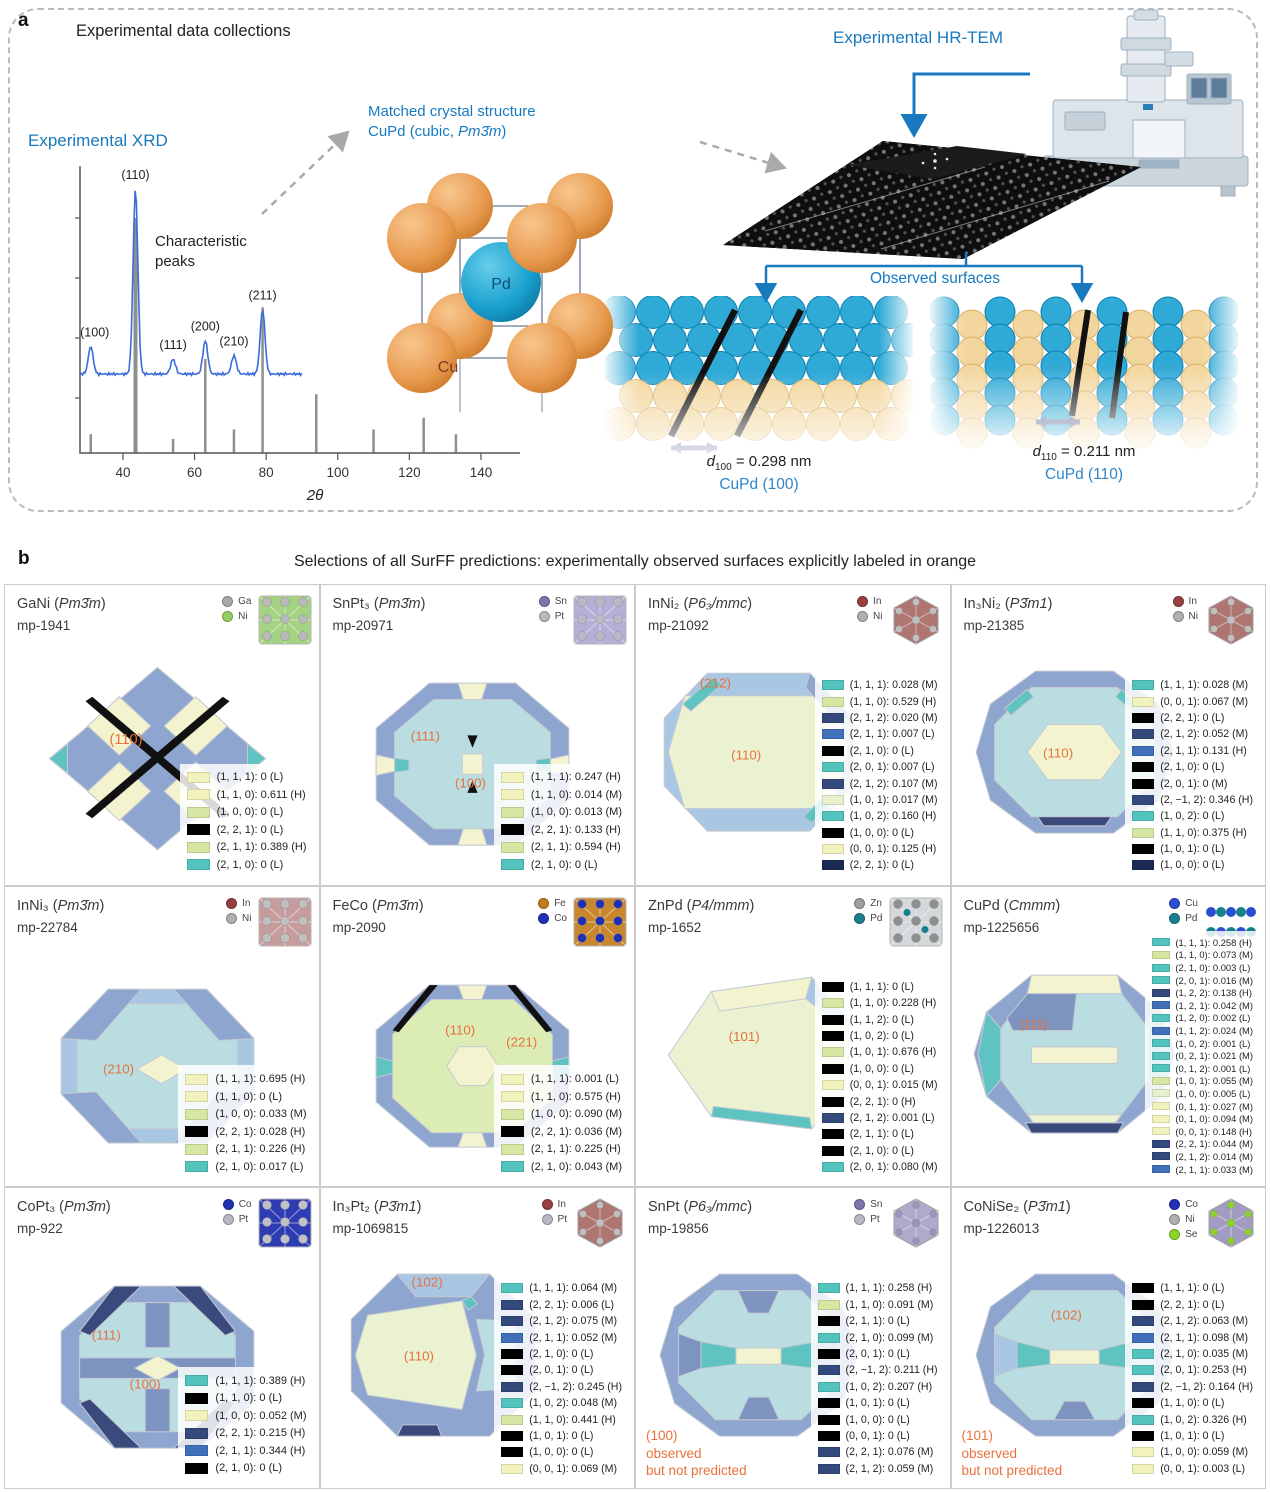  What do you see at coordinates (425, 736) in the screenshot?
I see `wulff-facet-label: (111)` at bounding box center [425, 736].